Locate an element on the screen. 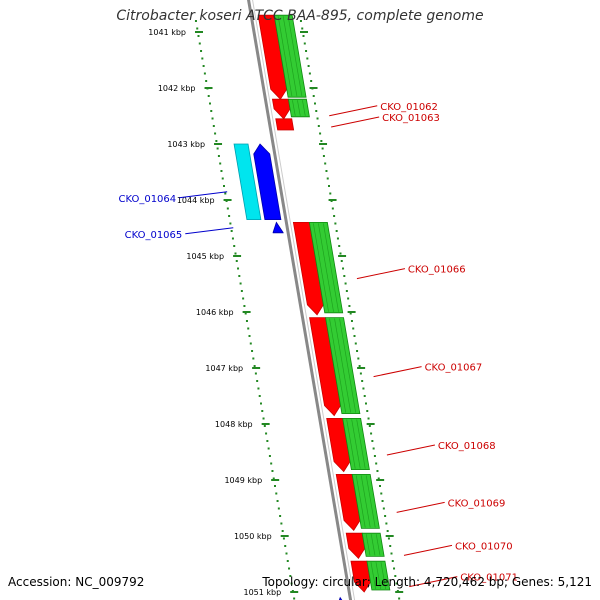  scale-tick-label: 1050 kbp is located at coordinates (253, 536).